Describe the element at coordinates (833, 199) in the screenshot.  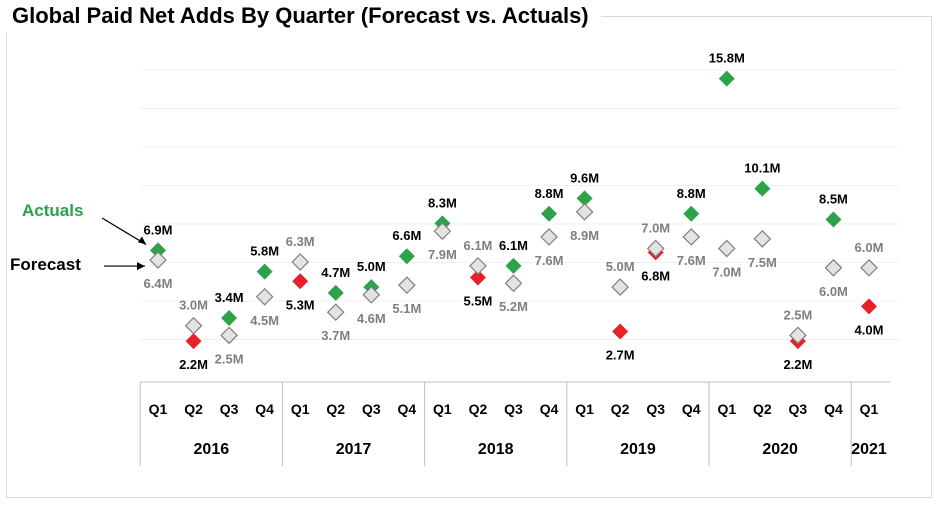
I see `actual-data-label: 8.5M` at that location.